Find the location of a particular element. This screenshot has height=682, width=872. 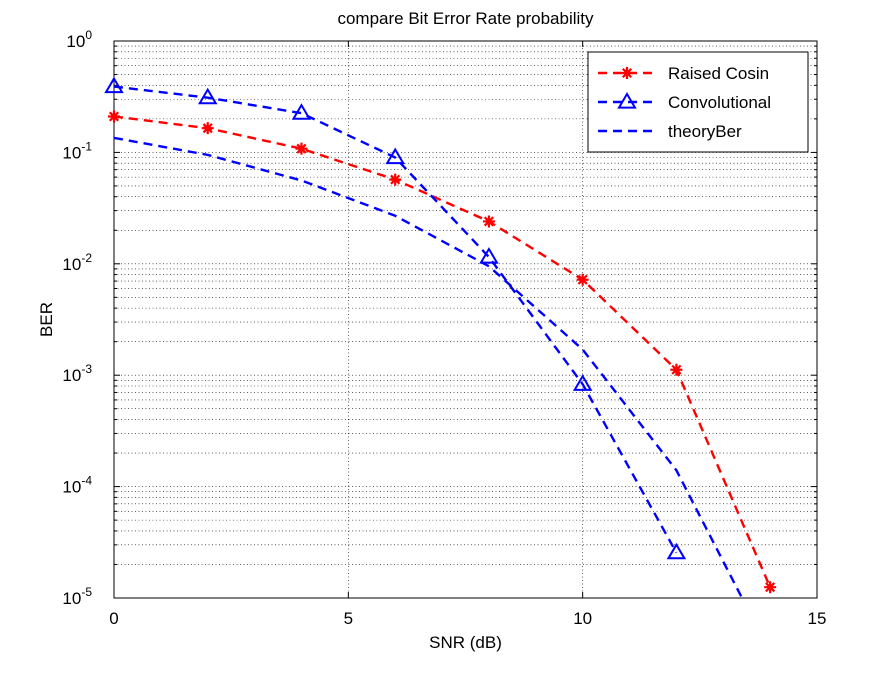

x-tick-label: 10 is located at coordinates (582, 618).